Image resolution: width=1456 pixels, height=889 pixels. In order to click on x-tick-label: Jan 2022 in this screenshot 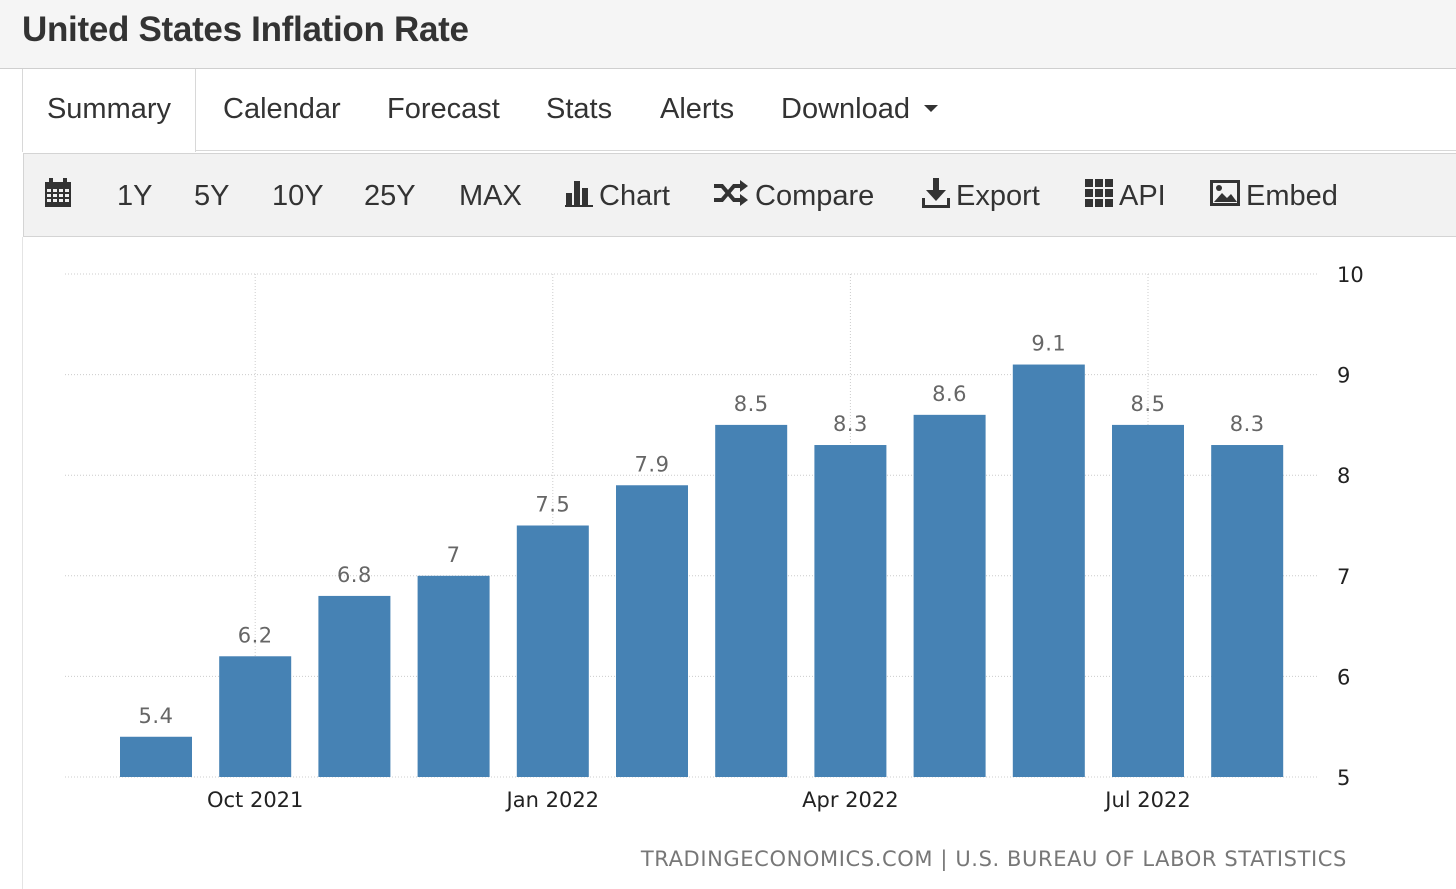, I will do `click(552, 800)`.